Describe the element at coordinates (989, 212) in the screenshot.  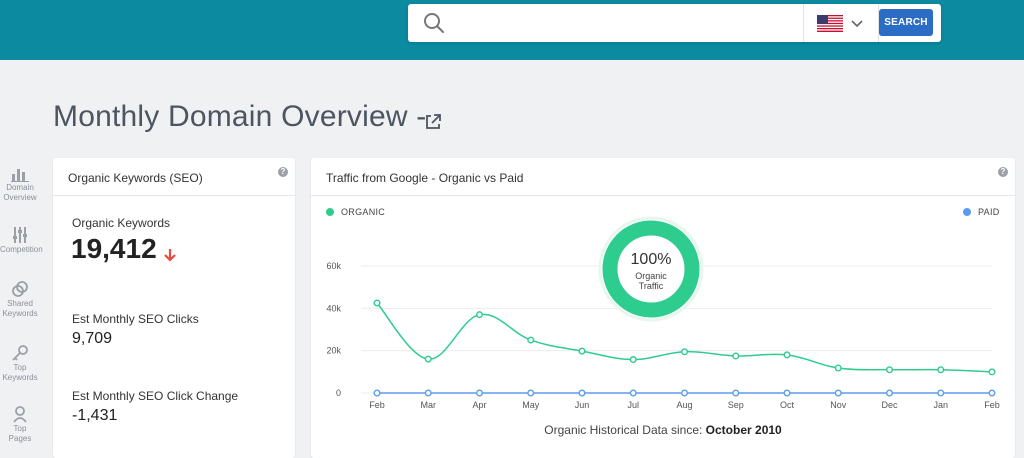
I see `legend-paid: PAID` at that location.